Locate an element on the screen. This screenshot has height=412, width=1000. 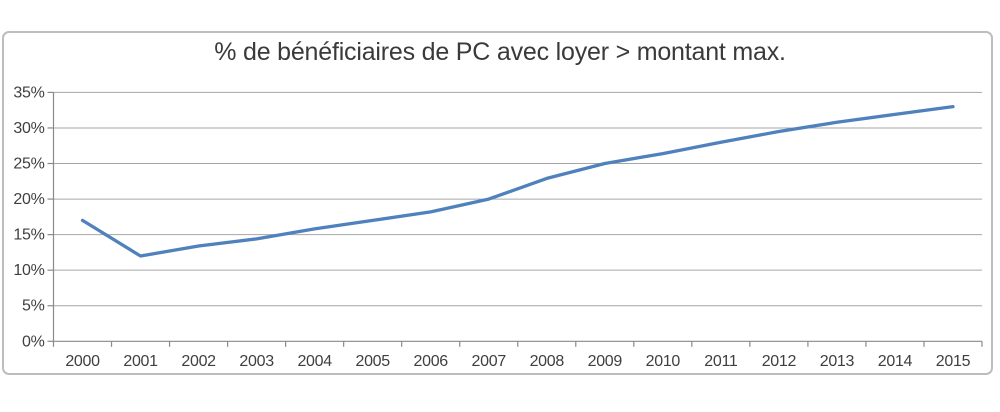
x-tick-label: 2002 is located at coordinates (198, 361).